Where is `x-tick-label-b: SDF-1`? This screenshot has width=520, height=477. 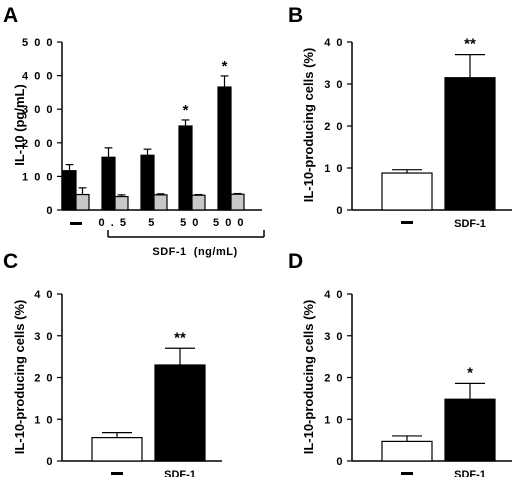
x-tick-label-b: SDF-1 is located at coordinates (470, 224).